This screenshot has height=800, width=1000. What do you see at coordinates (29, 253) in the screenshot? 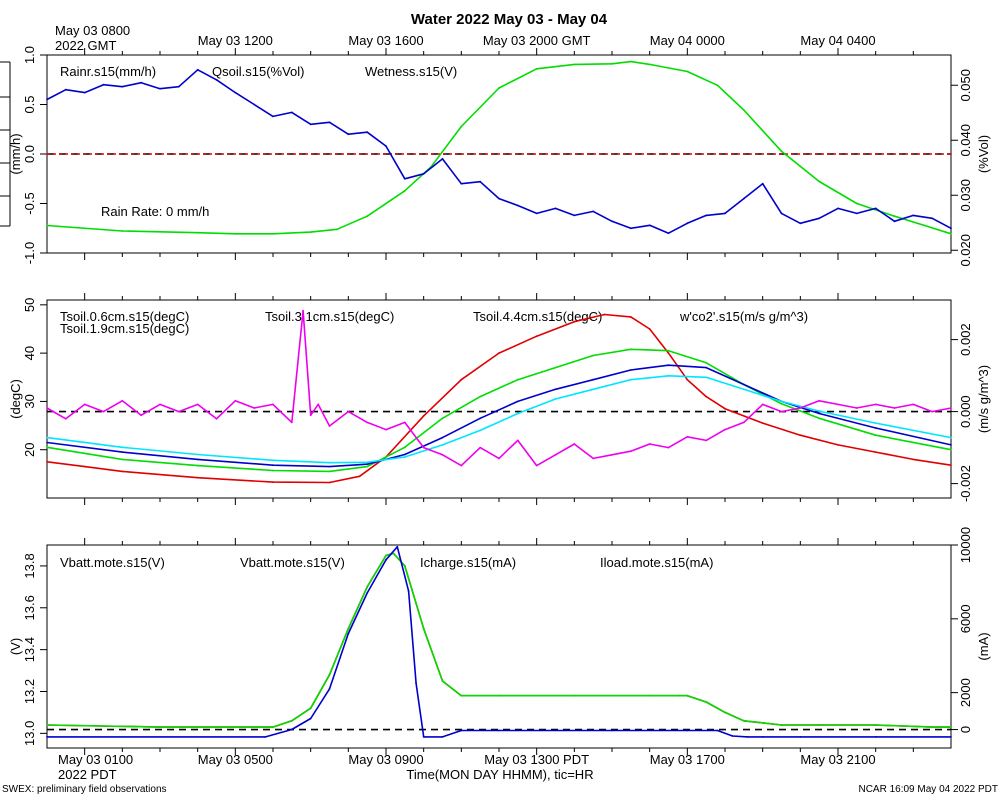
I see `left-axis-tick-label: -1.0` at bounding box center [29, 253].